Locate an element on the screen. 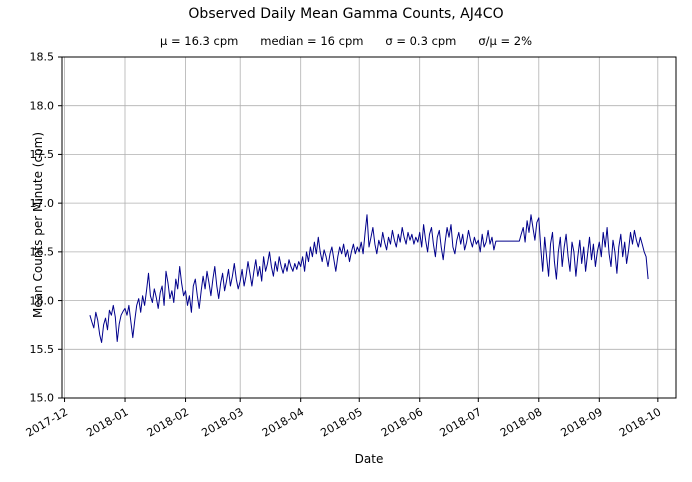  x-tick-label: 2018-09 is located at coordinates (581, 422).